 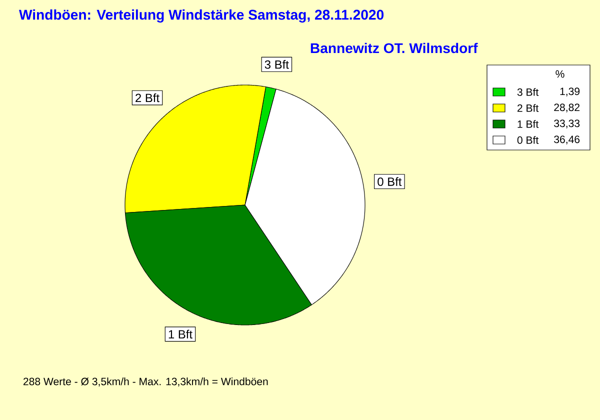 What do you see at coordinates (567, 140) in the screenshot?
I see `data-label: 36,46` at bounding box center [567, 140].